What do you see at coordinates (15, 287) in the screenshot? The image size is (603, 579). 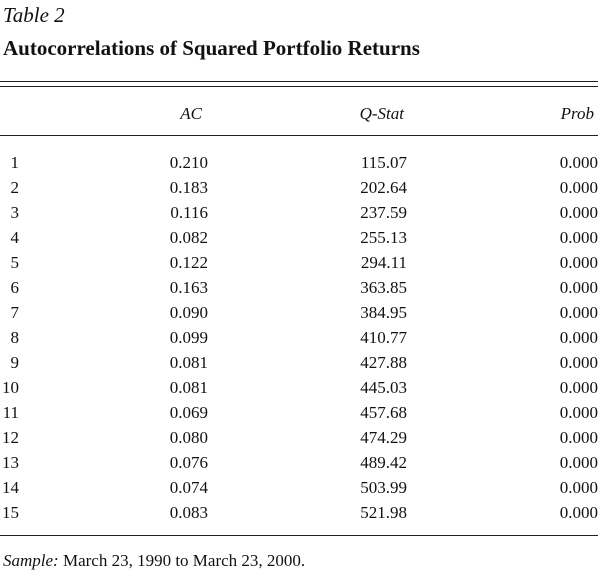 I see `lag-cell: 6` at bounding box center [15, 287].